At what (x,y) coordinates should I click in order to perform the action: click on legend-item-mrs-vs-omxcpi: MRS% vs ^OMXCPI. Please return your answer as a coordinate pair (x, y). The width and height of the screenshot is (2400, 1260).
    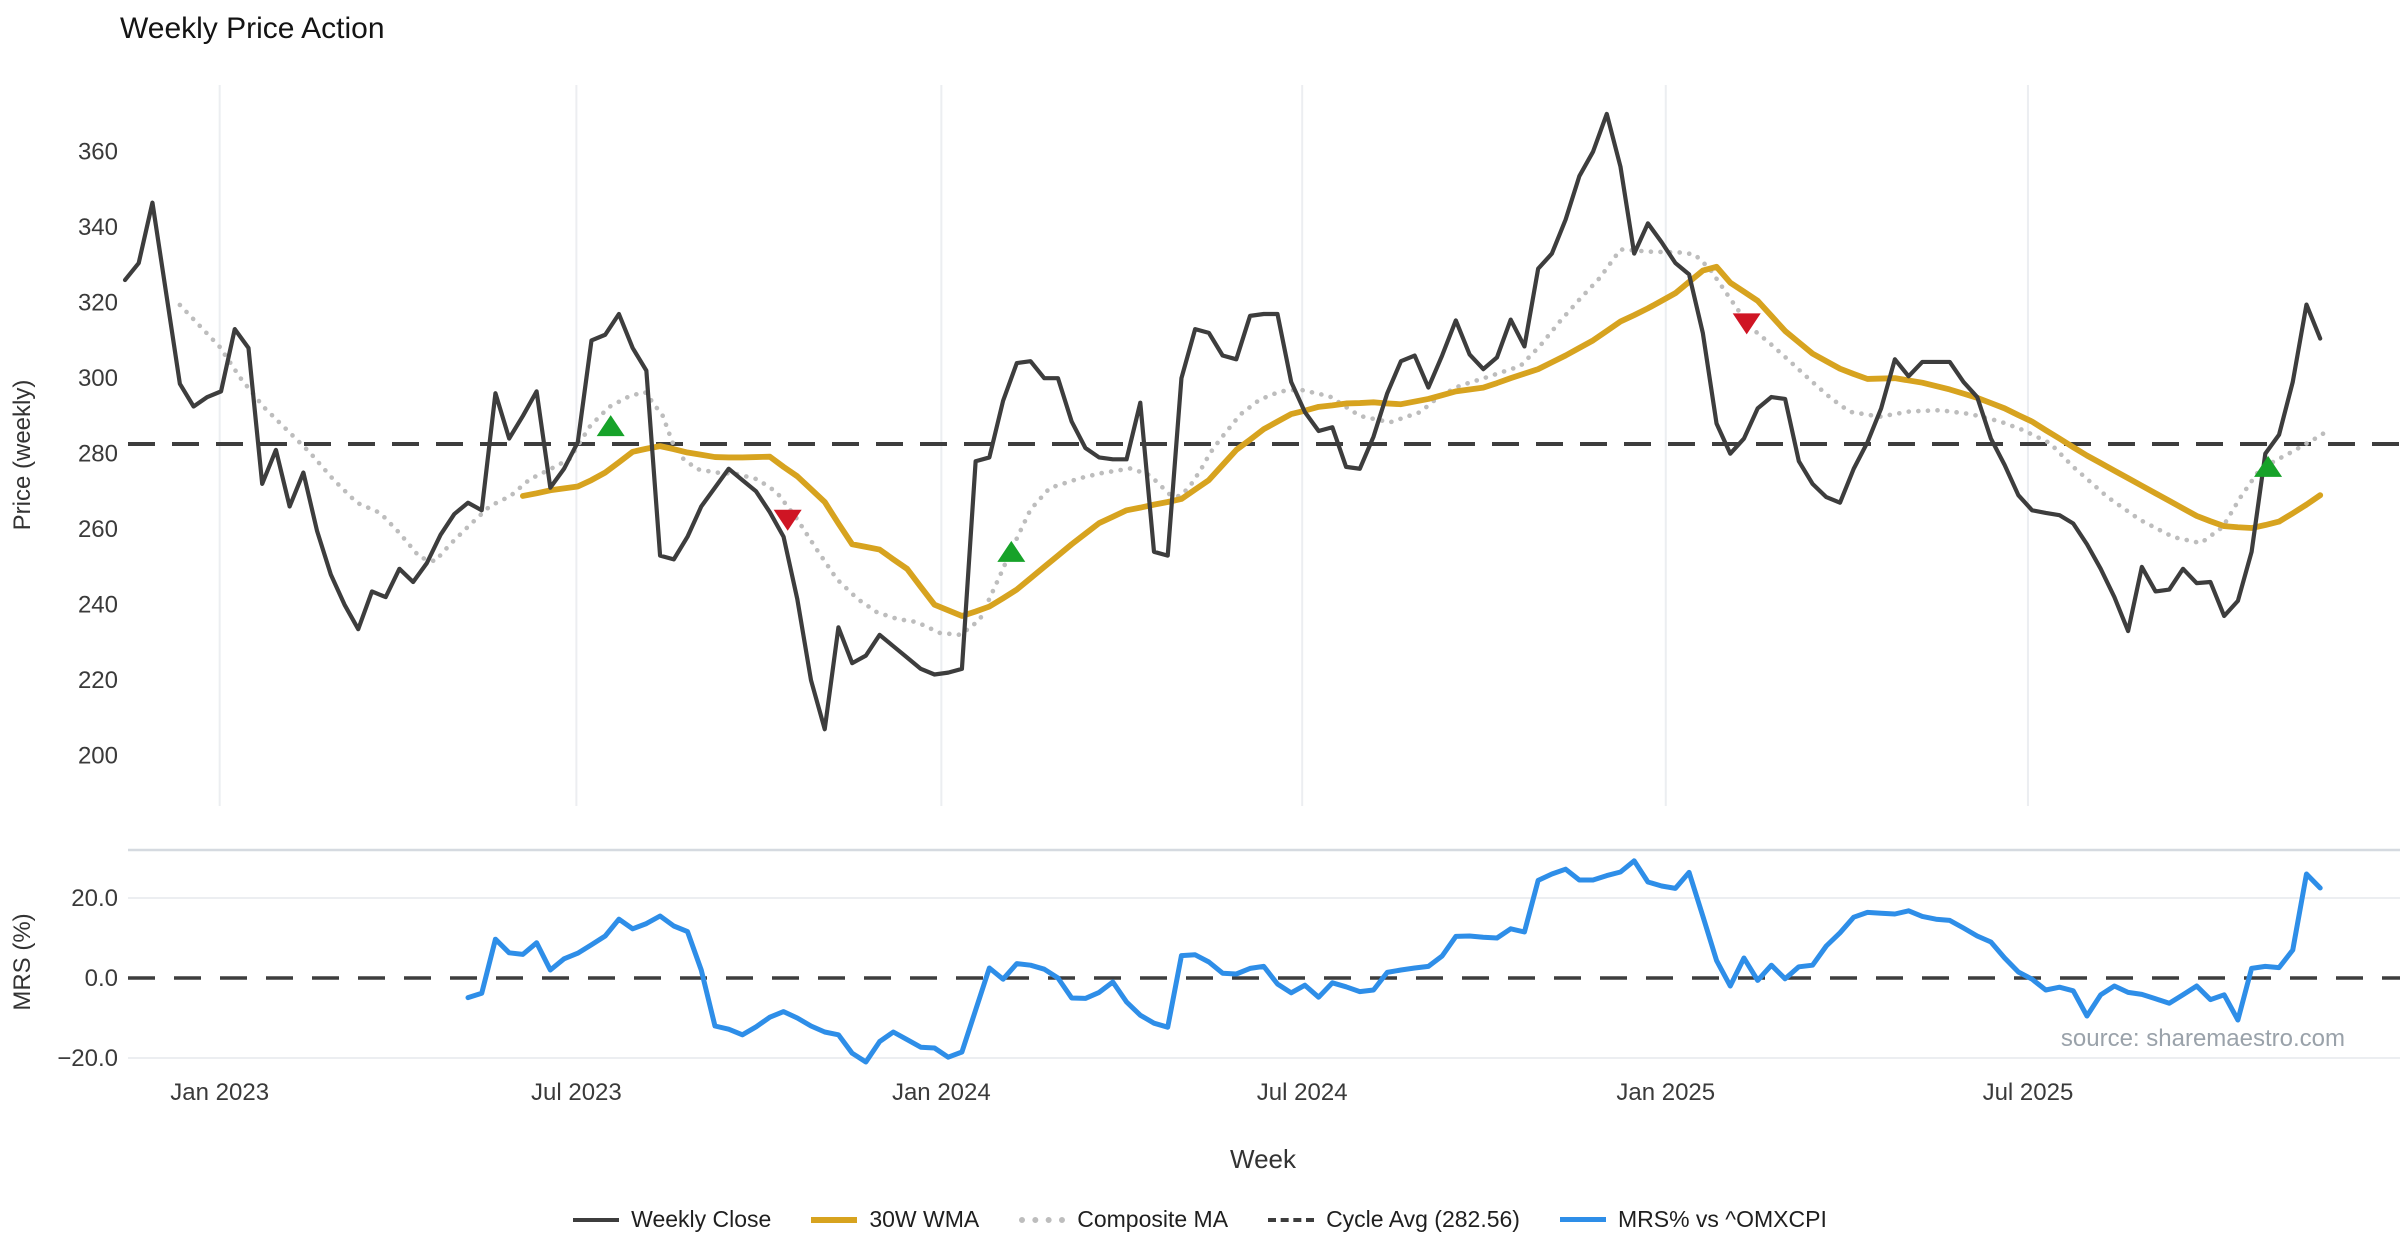
    Looking at the image, I should click on (1693, 1219).